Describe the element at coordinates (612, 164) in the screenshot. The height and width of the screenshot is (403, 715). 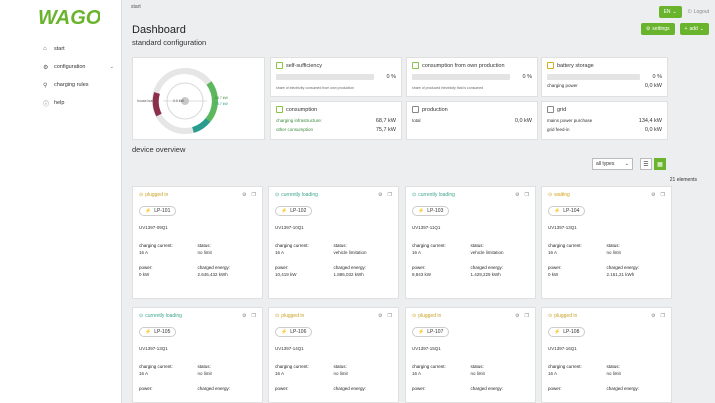
I see `type-filter-select: all types ⌄` at that location.